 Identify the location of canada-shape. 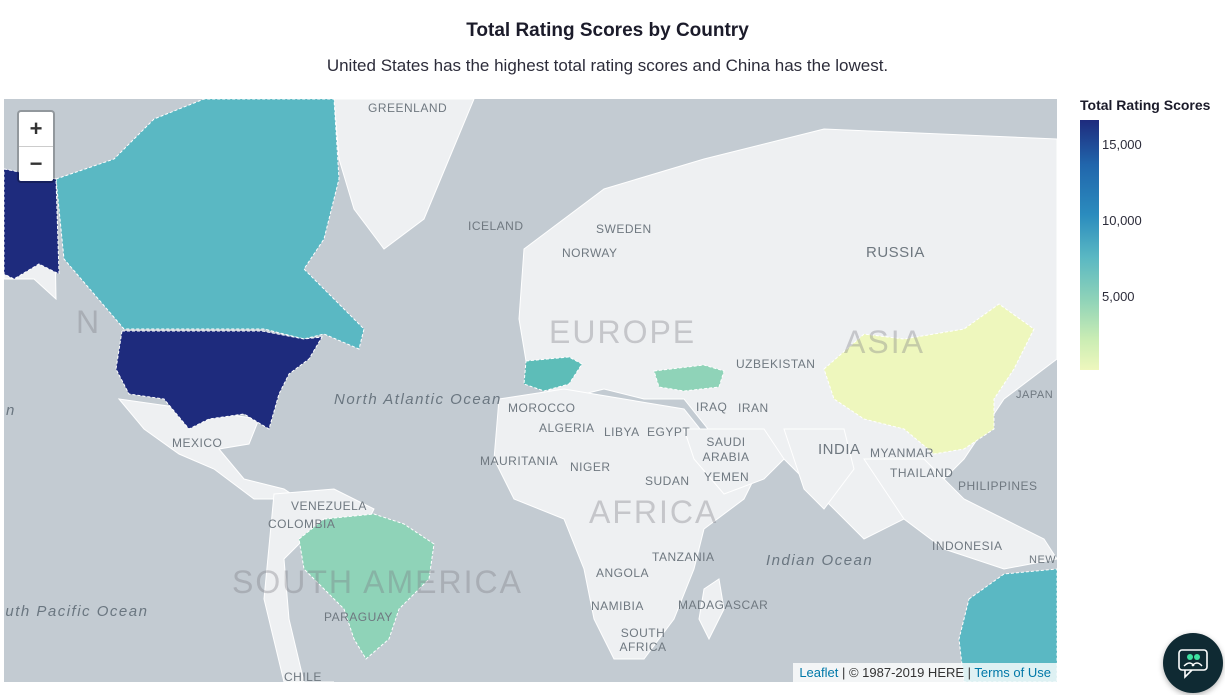
(210, 224).